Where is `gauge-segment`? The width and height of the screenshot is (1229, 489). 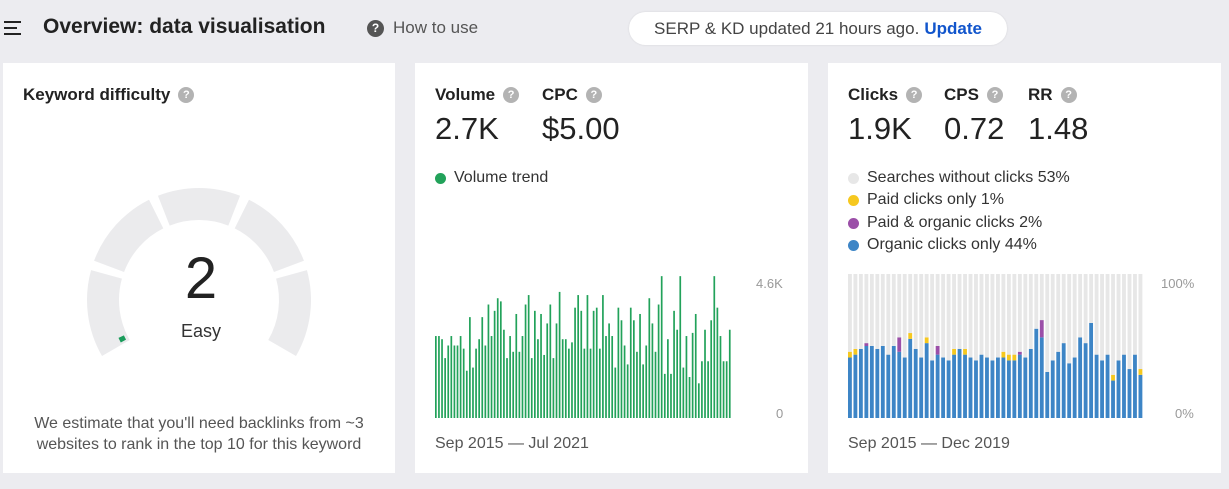 gauge-segment is located at coordinates (108, 313).